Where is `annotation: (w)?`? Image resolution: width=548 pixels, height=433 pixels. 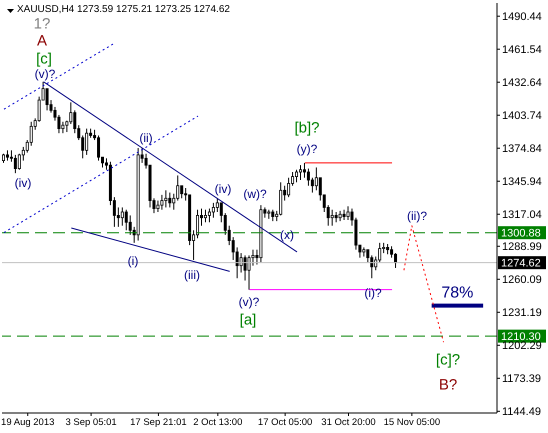 annotation: (w)? is located at coordinates (255, 194).